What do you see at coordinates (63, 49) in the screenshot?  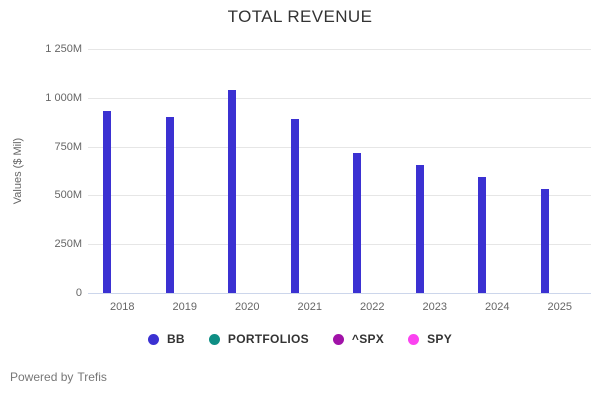 I see `y-tick-label: 1 250M` at bounding box center [63, 49].